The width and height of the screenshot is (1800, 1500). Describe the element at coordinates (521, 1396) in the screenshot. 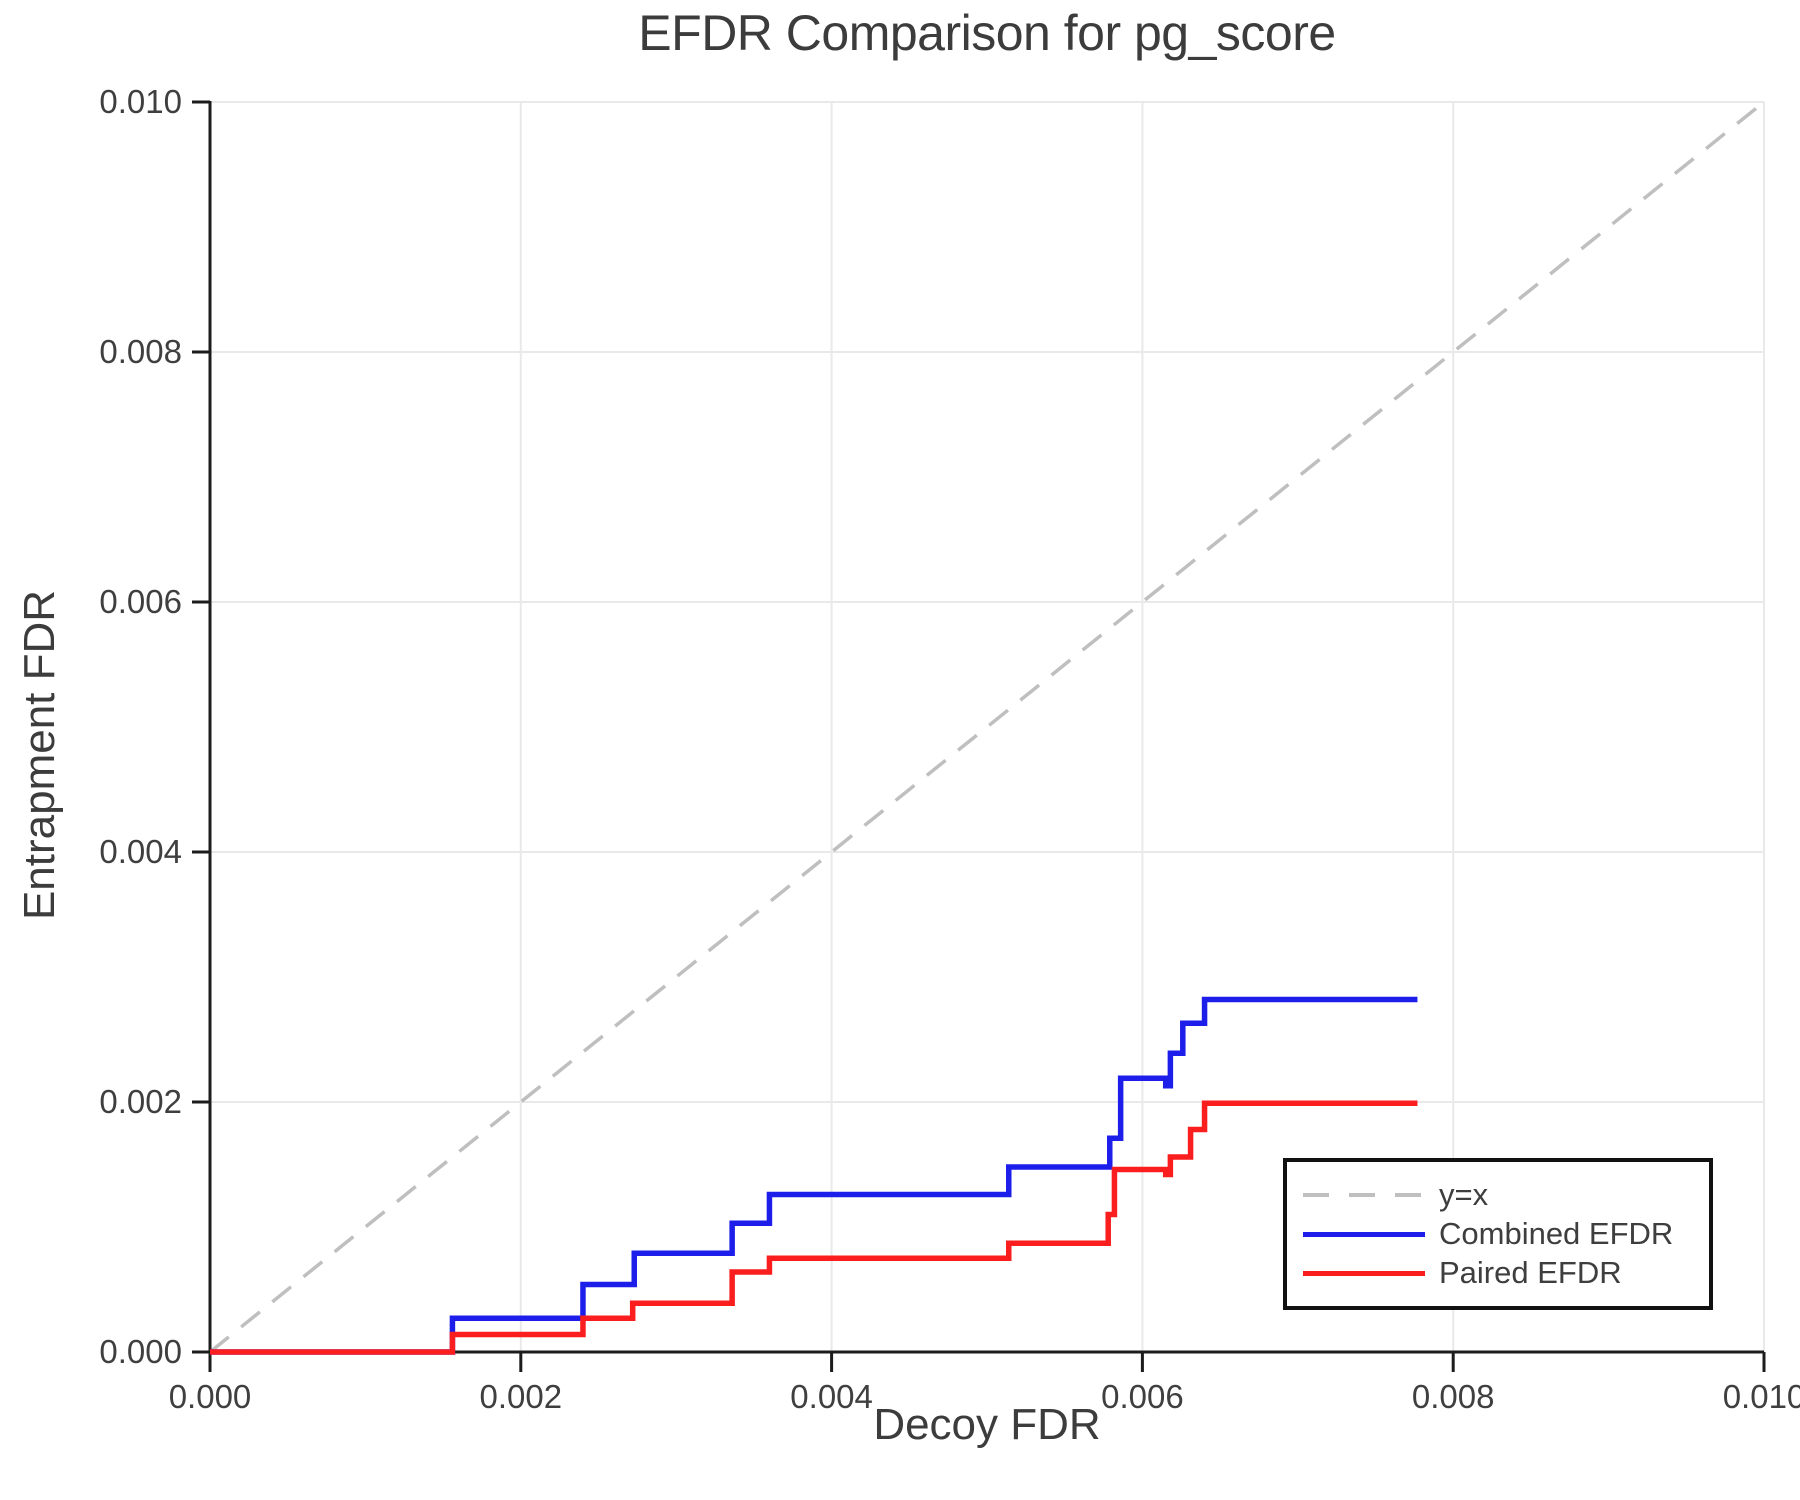

I see `x-tick-label: 0.002` at that location.